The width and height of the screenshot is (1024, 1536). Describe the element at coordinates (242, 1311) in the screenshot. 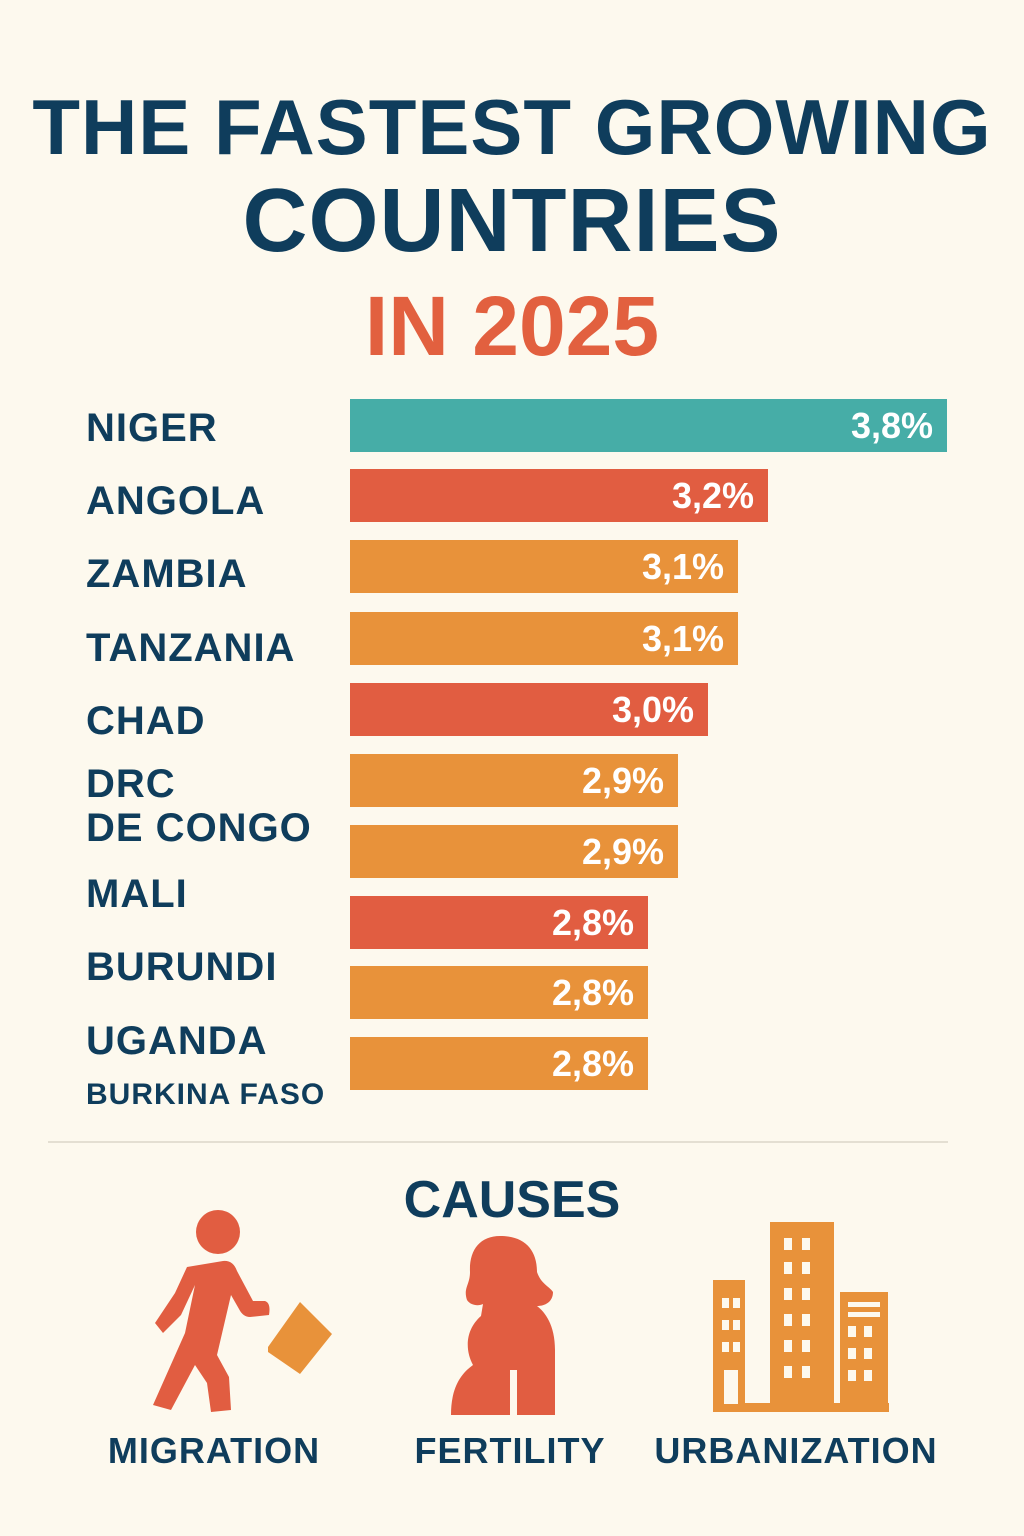

I see `walking-person-arrow-icon` at that location.